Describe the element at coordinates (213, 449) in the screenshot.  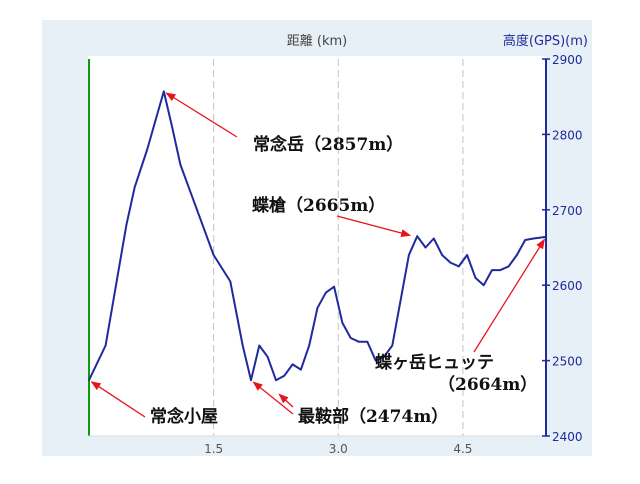
I see `x-tick-label-0: 1.5` at that location.